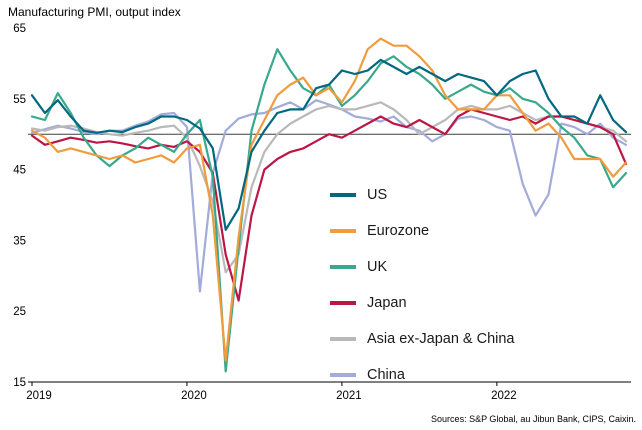  What do you see at coordinates (194, 396) in the screenshot?
I see `x-tick-label: 2020` at bounding box center [194, 396].